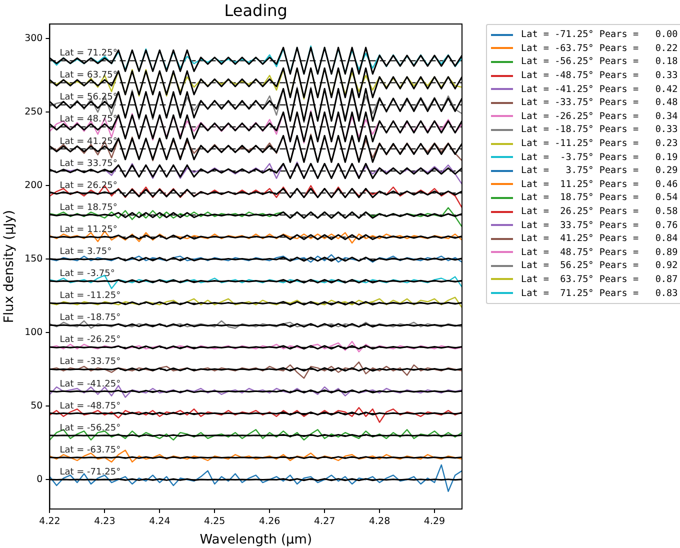  What do you see at coordinates (90, 406) in the screenshot?
I see `annotation: Lat = -48.75°` at bounding box center [90, 406].